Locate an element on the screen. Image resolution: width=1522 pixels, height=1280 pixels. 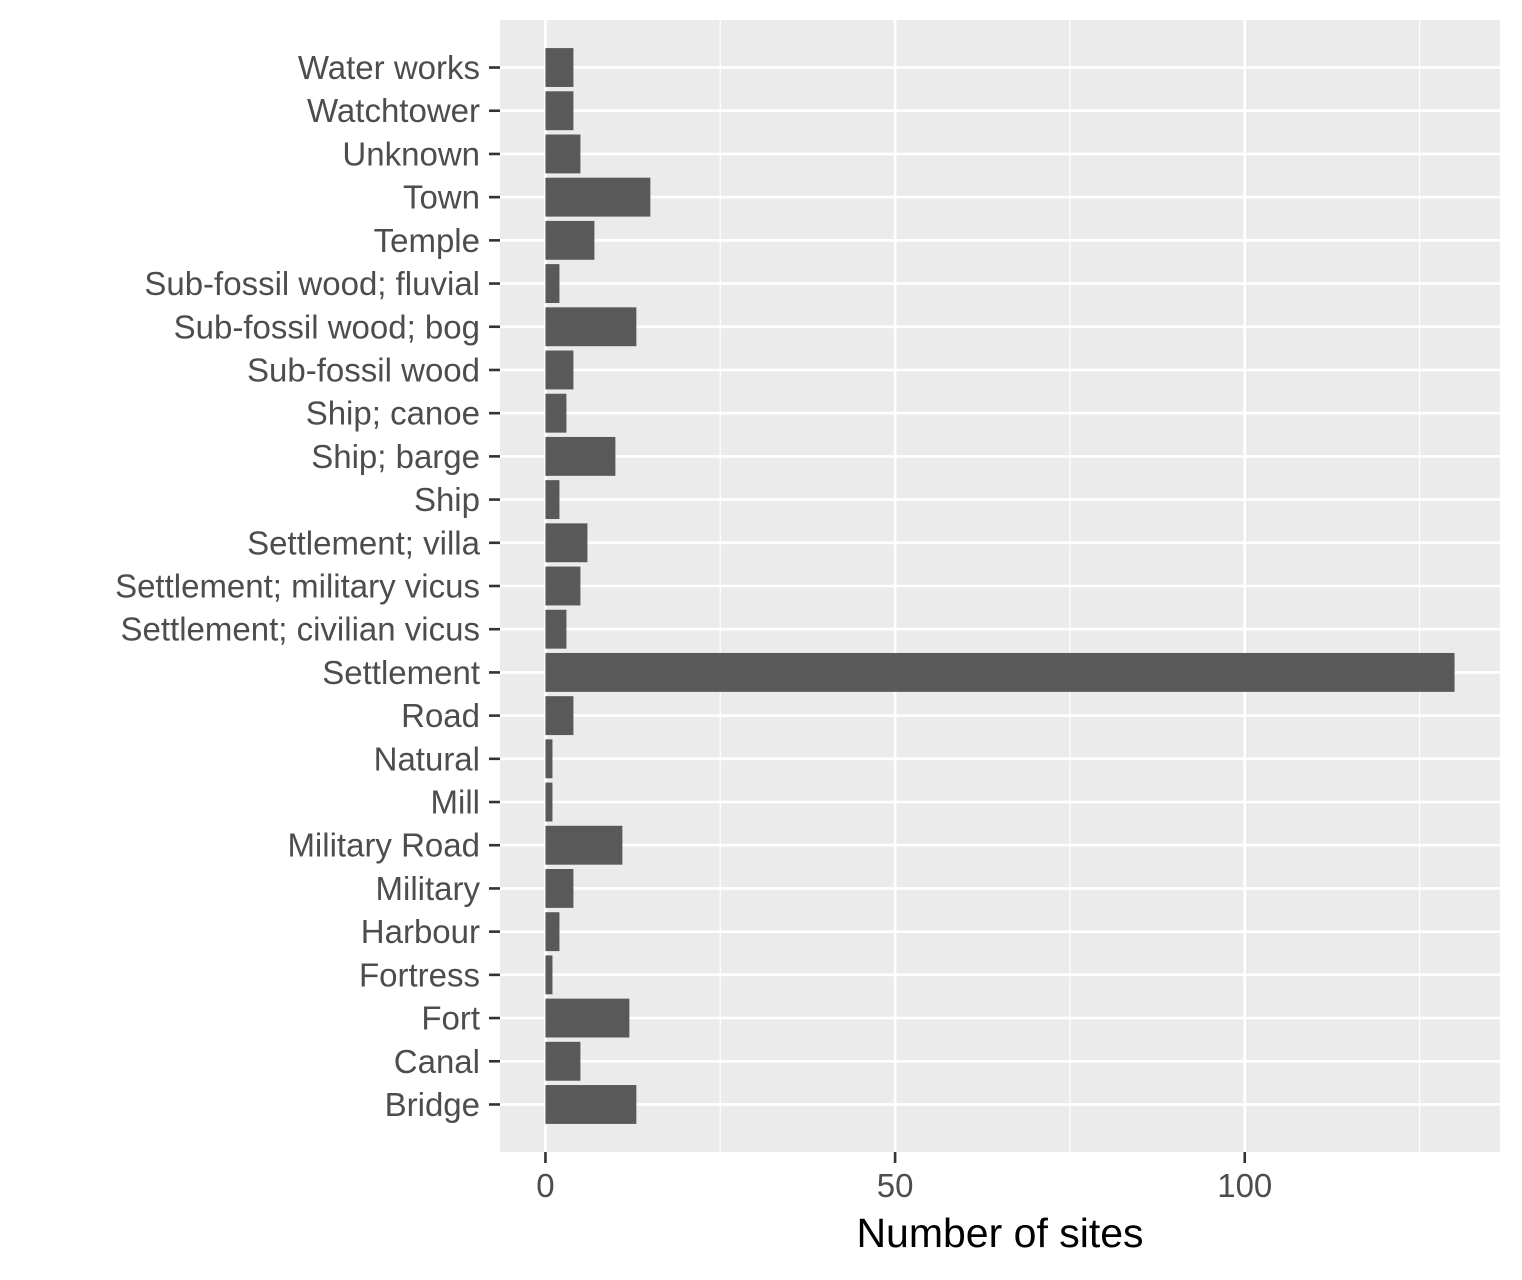
y-tick-label: Settlement; civilian vicus is located at coordinates (300, 629).